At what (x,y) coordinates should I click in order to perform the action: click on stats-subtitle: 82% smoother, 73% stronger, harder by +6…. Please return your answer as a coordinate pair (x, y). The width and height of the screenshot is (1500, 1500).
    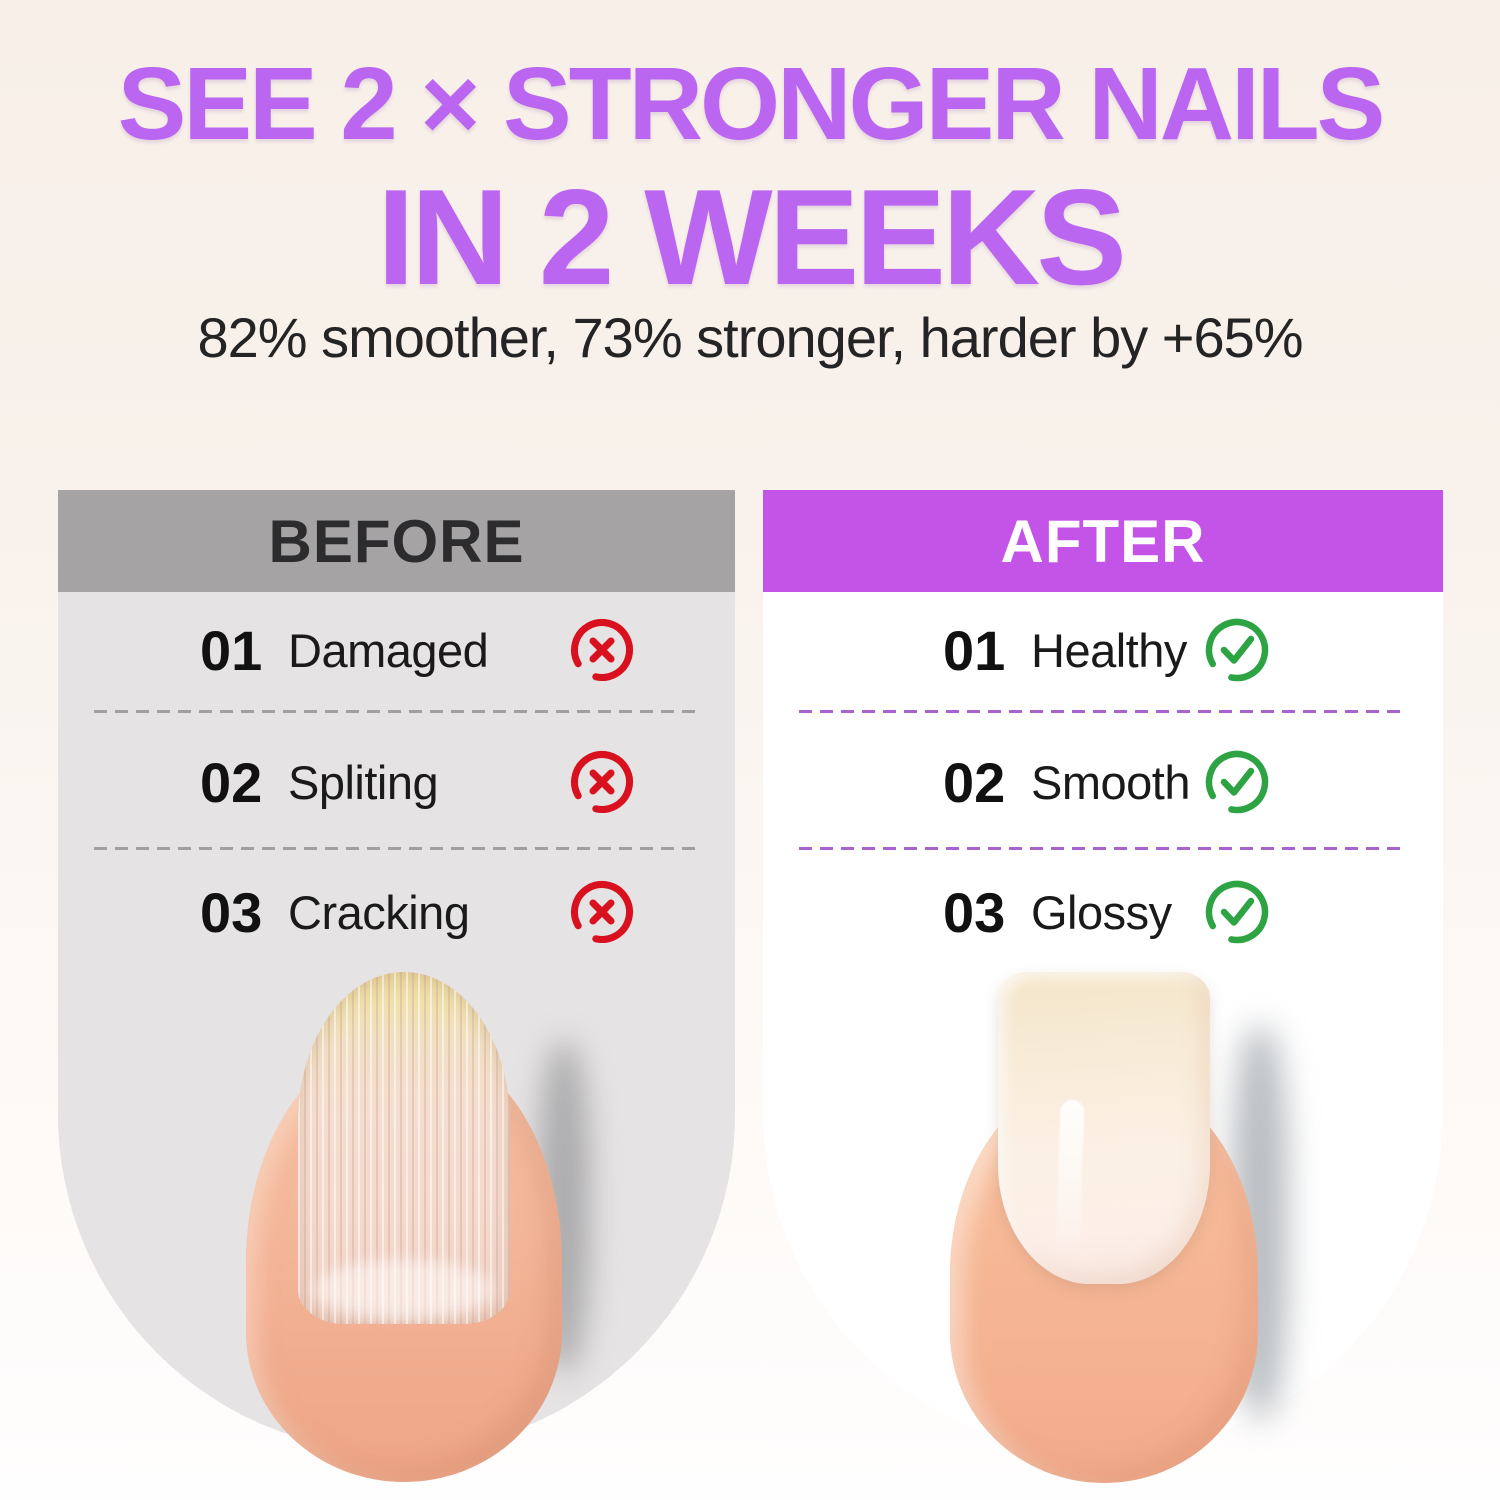
    Looking at the image, I should click on (750, 337).